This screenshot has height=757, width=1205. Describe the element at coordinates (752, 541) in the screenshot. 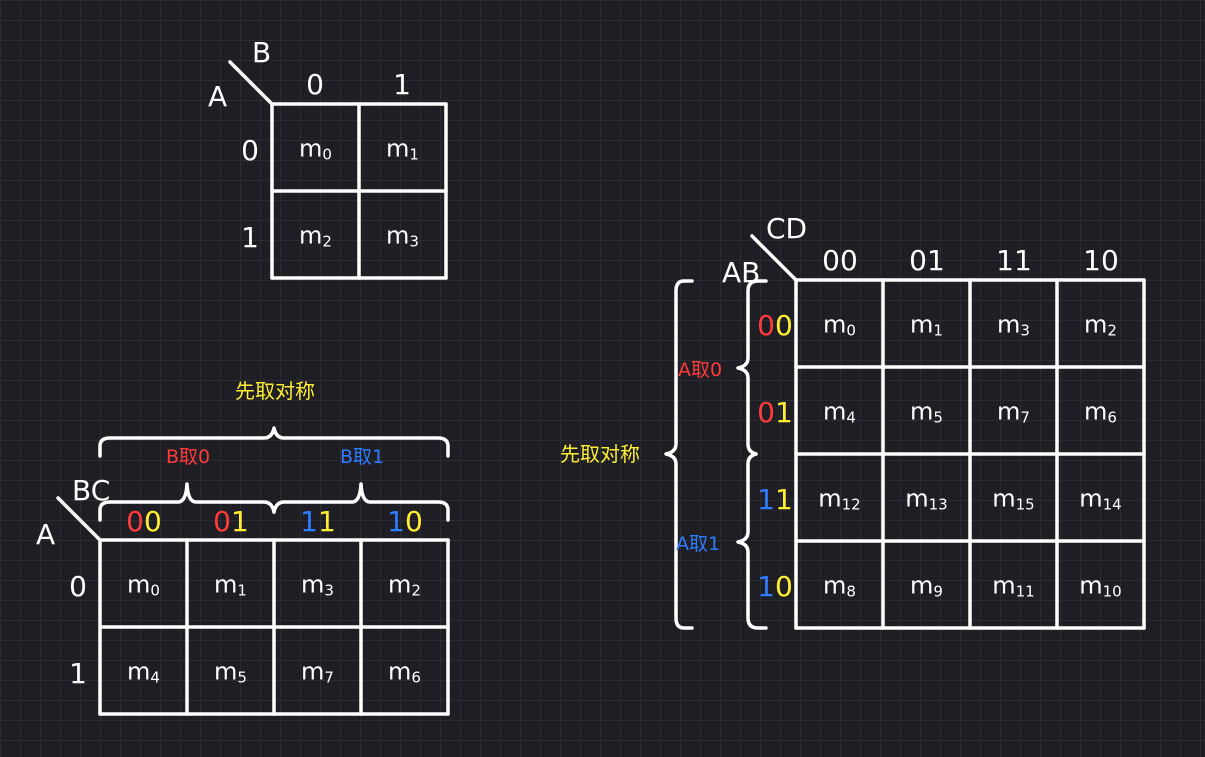

I see `lower-brace` at that location.